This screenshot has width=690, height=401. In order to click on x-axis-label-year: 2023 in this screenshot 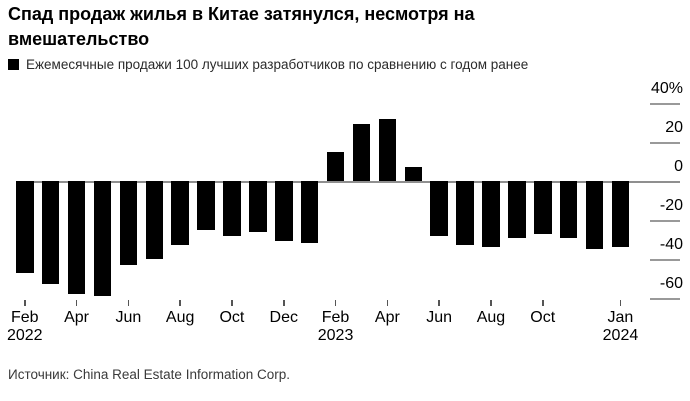, I will do `click(335, 335)`.